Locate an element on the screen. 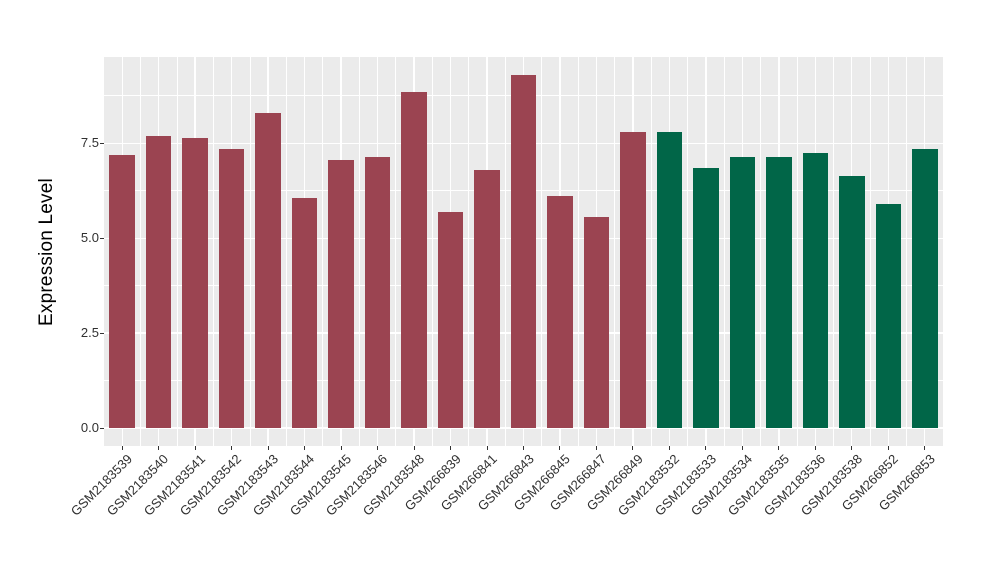 The width and height of the screenshot is (1000, 580). y-tick-label: 0.0 is located at coordinates (89, 428).